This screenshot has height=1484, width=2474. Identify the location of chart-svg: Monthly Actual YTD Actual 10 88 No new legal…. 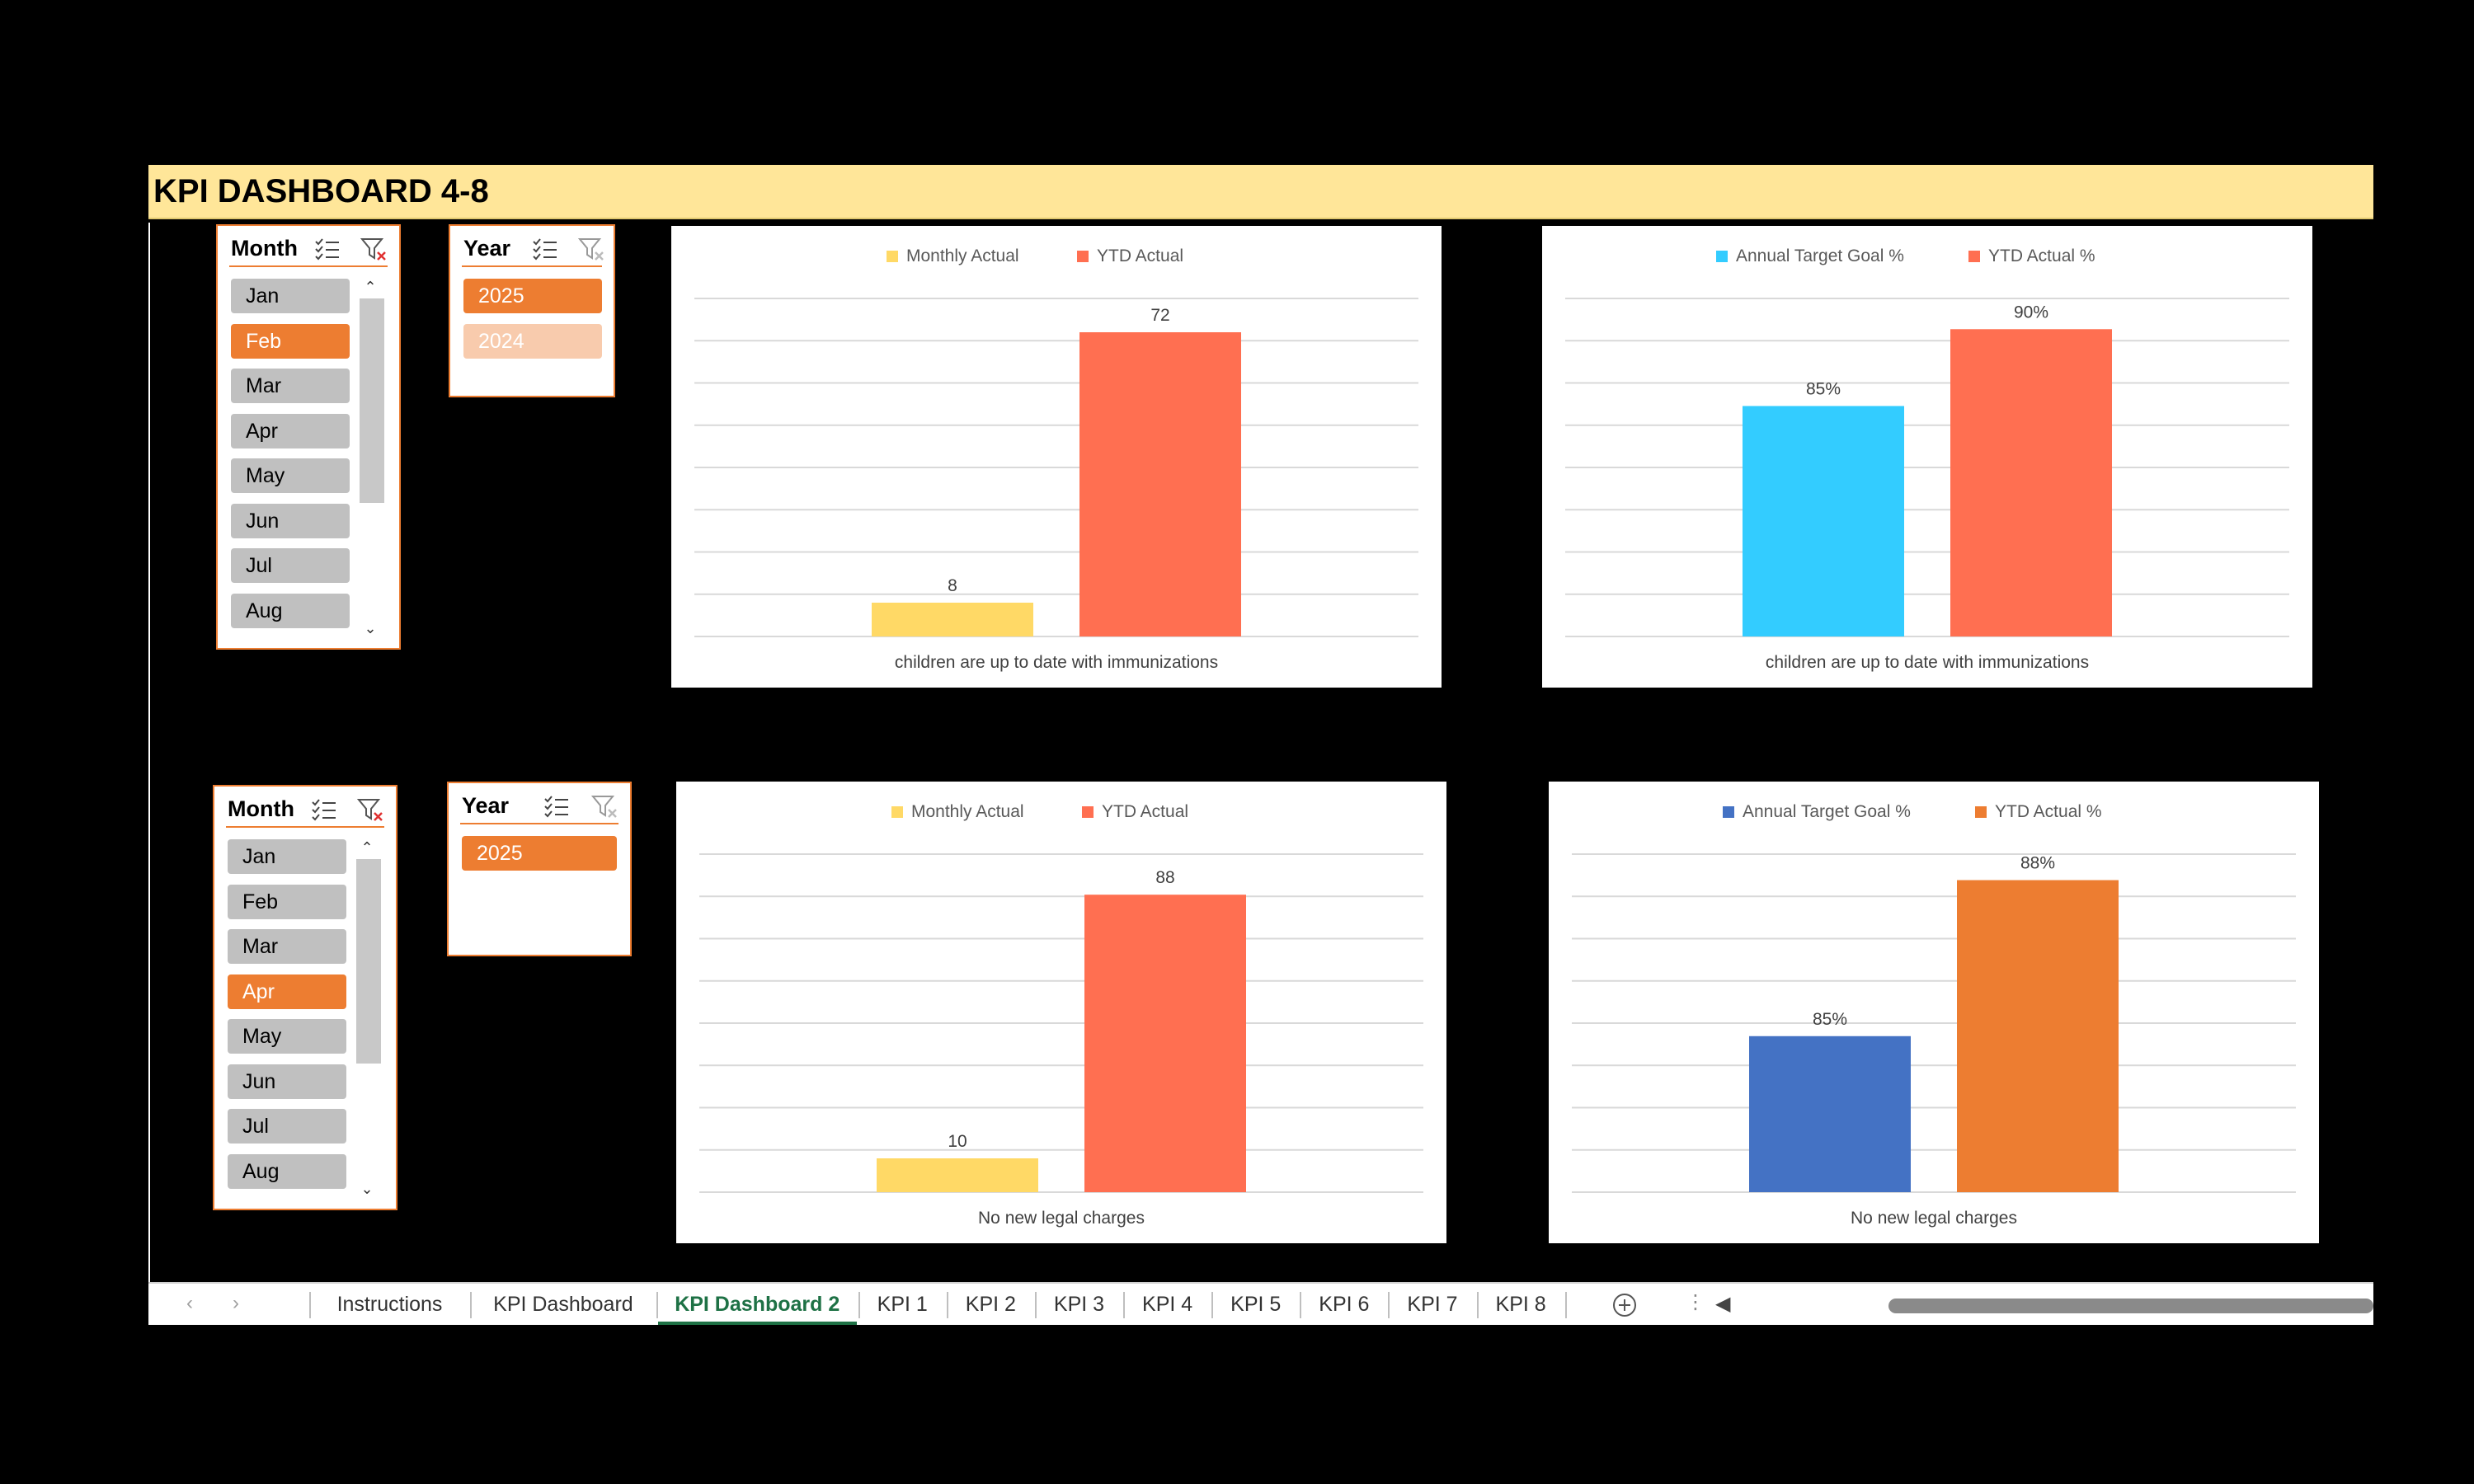
(1061, 1015).